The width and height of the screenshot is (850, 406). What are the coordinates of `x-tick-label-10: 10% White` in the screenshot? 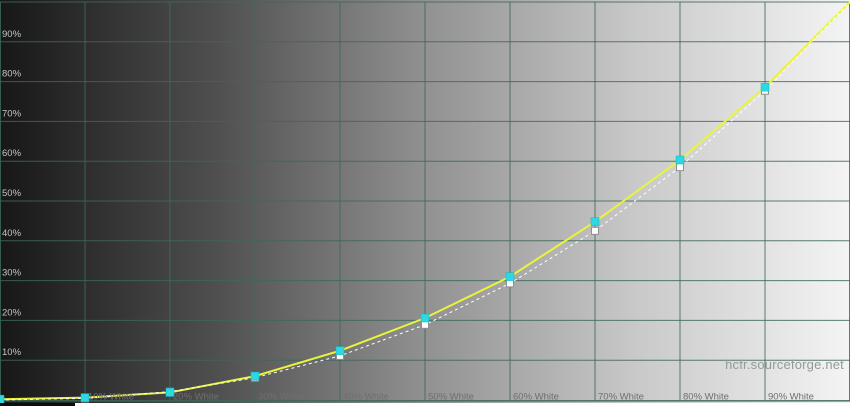 It's located at (111, 397).